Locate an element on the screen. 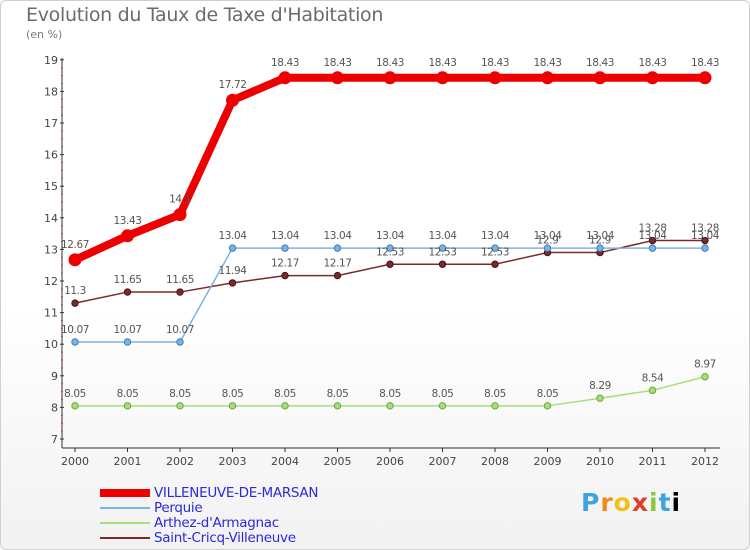  data-label: 12.17 is located at coordinates (337, 264).